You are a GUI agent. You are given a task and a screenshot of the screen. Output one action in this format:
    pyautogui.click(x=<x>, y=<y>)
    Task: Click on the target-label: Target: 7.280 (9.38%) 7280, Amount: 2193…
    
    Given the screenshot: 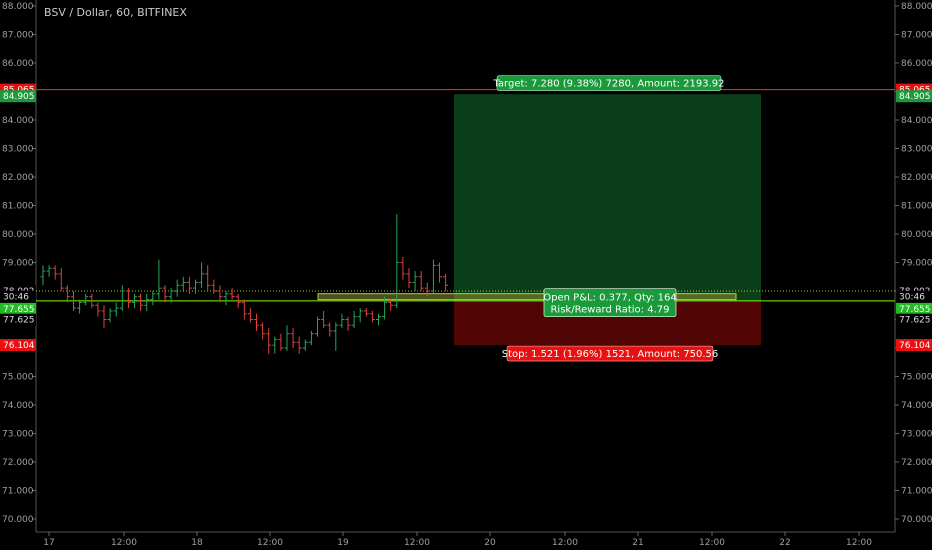 What is the action you would take?
    pyautogui.click(x=608, y=84)
    